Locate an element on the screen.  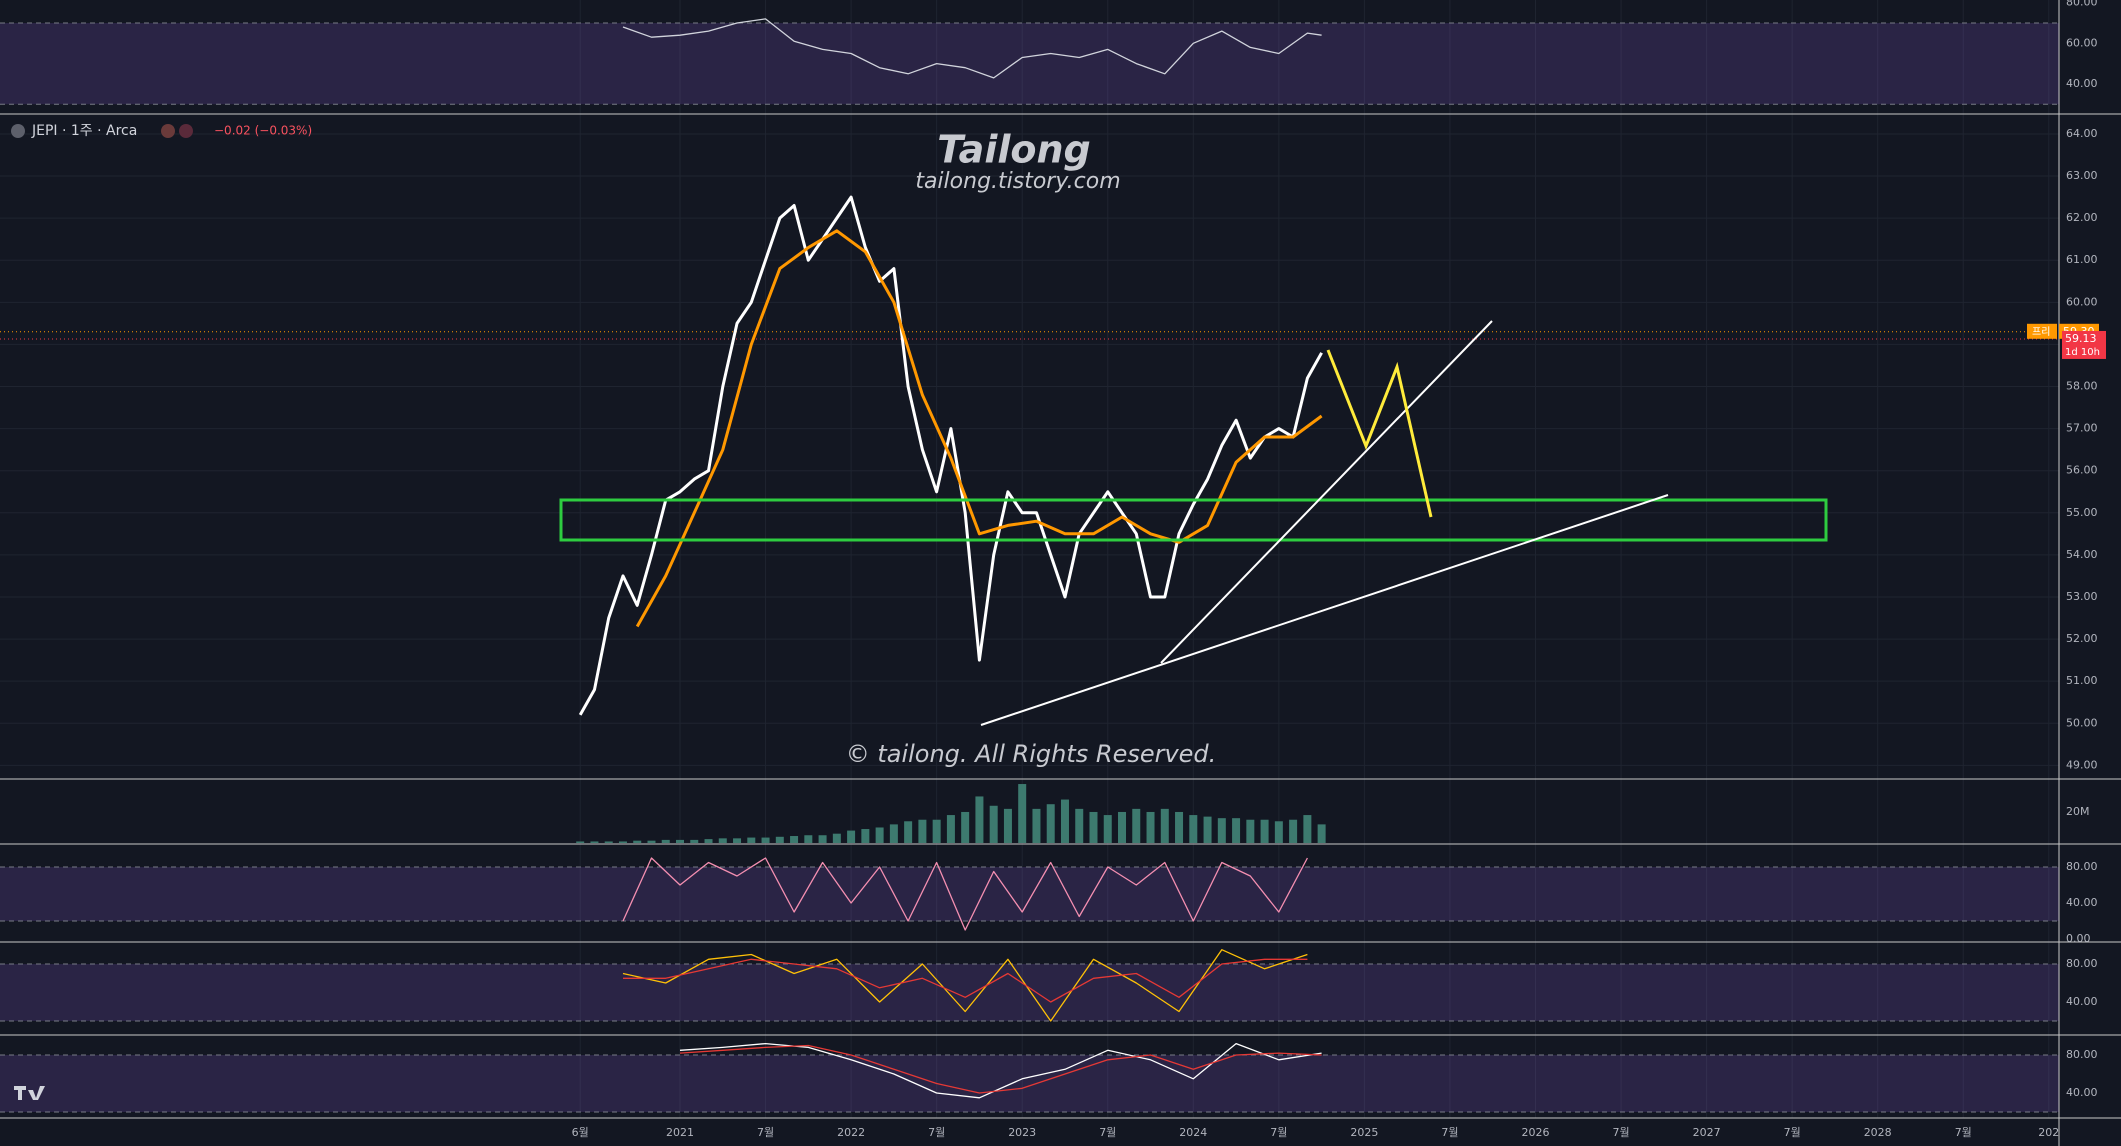
x-tick-label: 2024 is located at coordinates (1193, 1132).